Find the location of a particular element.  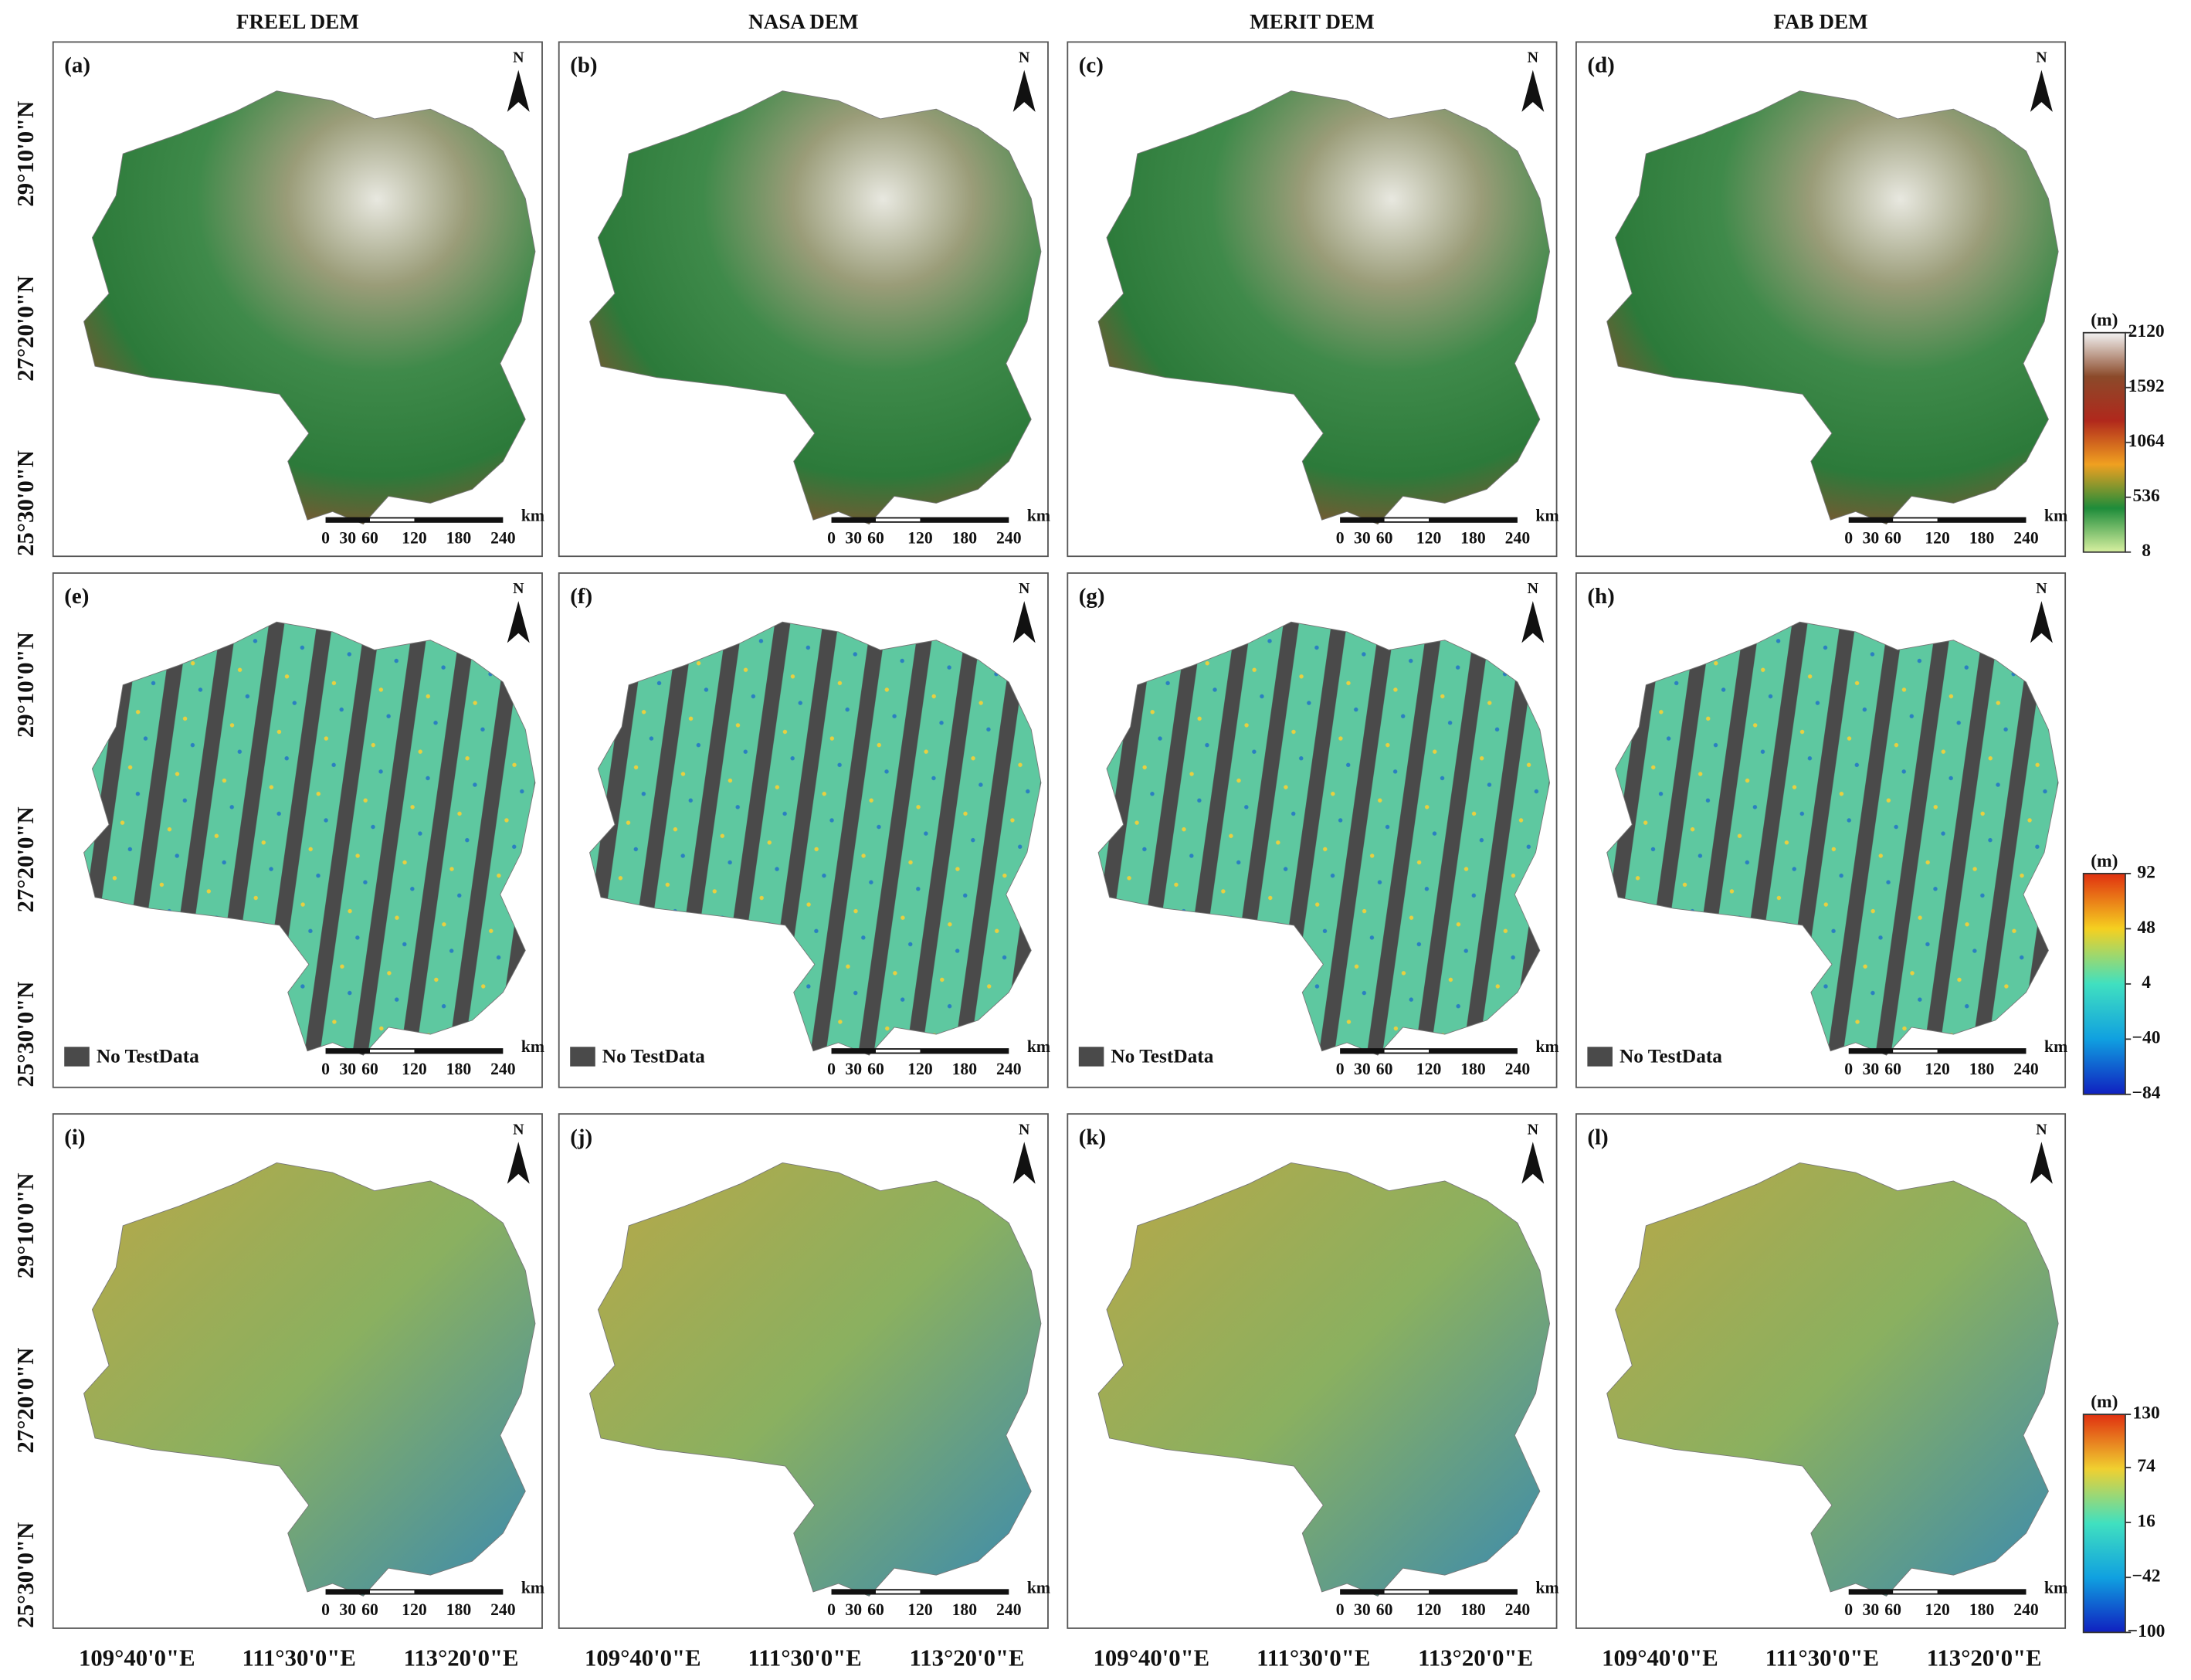

map-panel: (f) N No TestData 0 30 60 120 180 240 km is located at coordinates (804, 830).